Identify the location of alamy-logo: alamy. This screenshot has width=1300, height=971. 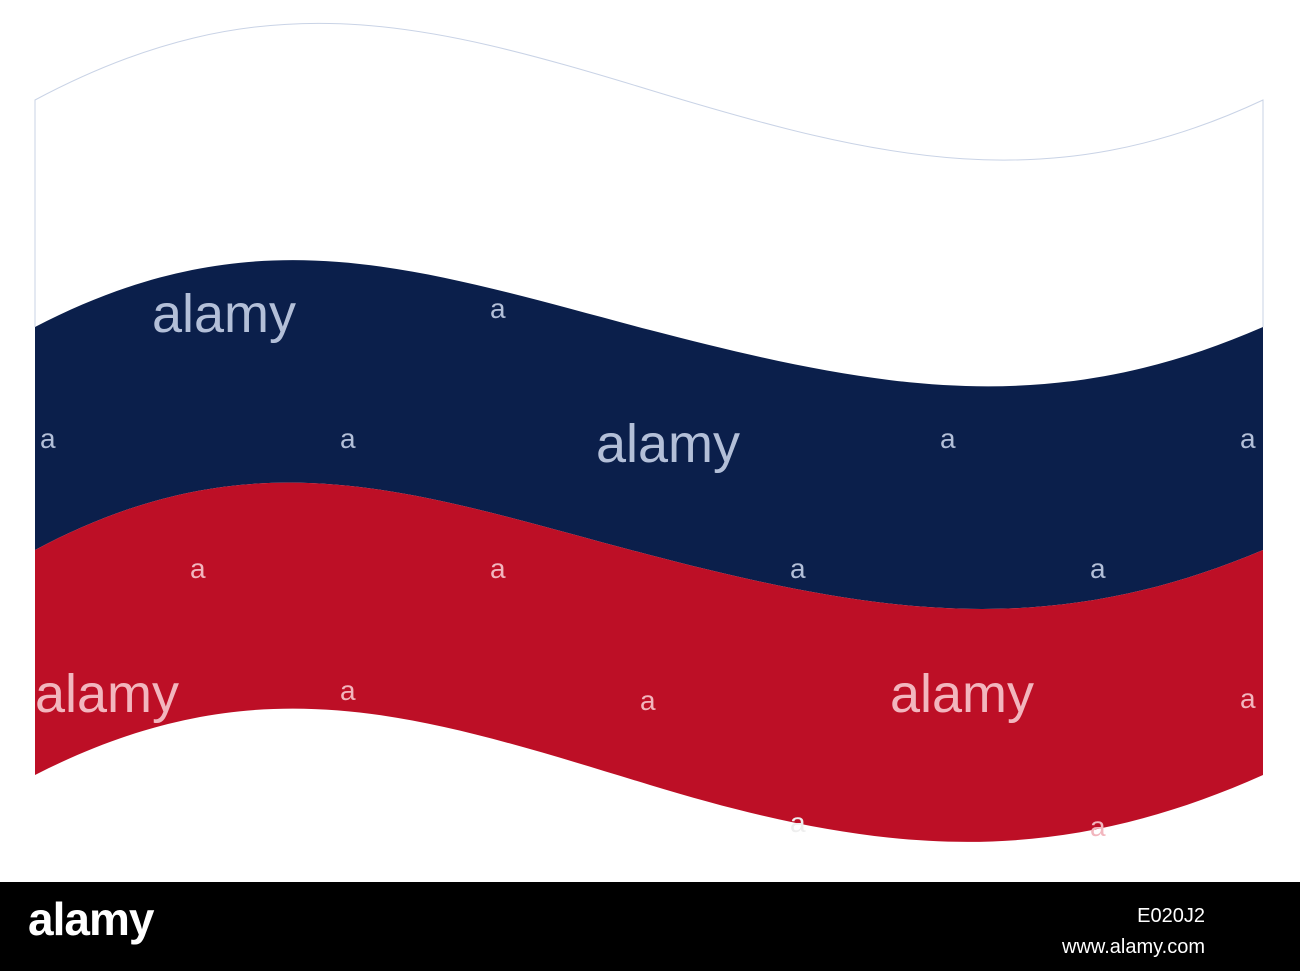
(91, 919).